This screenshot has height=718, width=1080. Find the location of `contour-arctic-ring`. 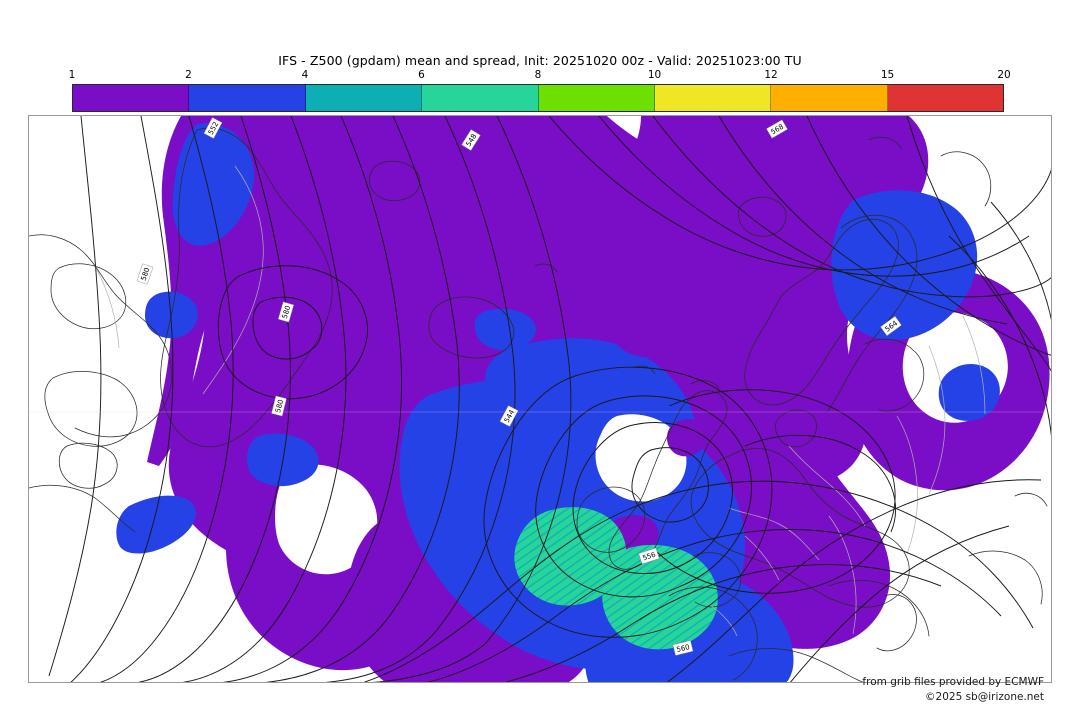

contour-arctic-ring is located at coordinates (292, 332).